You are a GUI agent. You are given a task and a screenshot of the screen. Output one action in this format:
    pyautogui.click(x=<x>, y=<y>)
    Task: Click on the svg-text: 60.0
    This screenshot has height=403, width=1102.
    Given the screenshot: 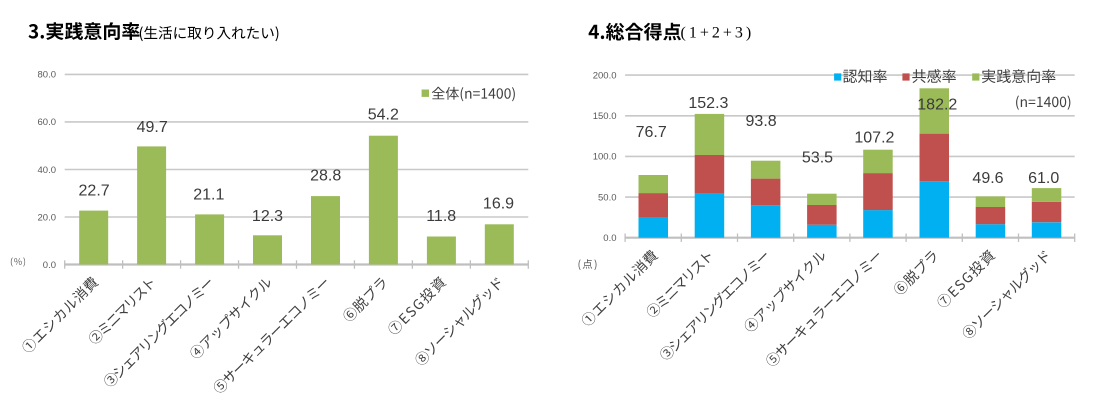 What is the action you would take?
    pyautogui.click(x=47, y=122)
    